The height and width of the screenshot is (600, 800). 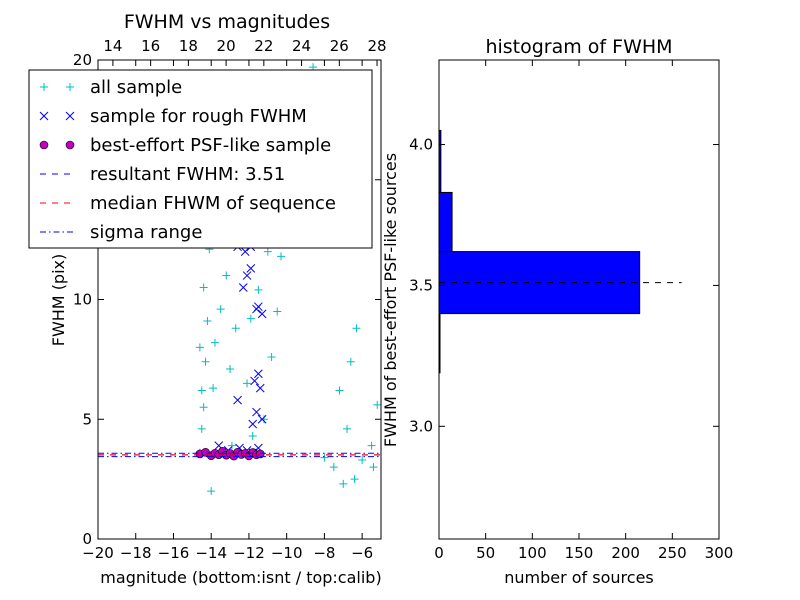 I want to click on scatter-title: FWHM vs magnitudes, so click(x=227, y=22).